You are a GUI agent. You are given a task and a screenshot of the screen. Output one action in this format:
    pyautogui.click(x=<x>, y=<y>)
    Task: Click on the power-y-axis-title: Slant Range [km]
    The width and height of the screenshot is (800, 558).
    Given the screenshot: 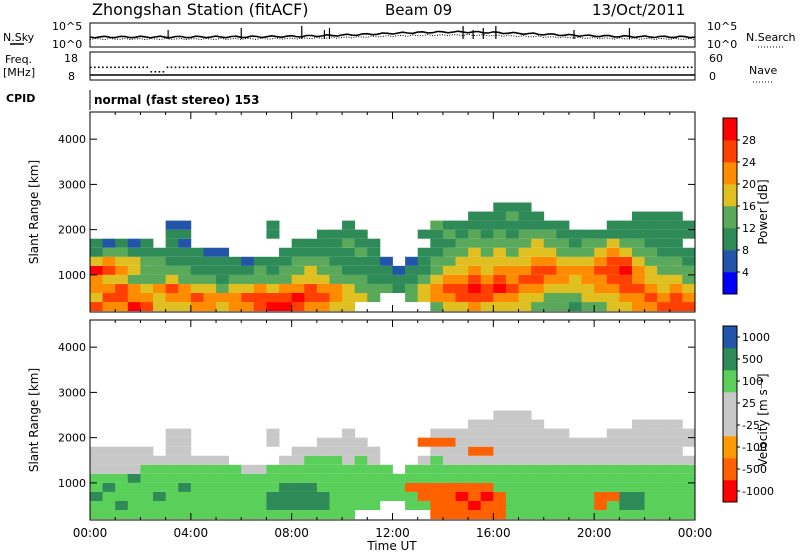 What is the action you would take?
    pyautogui.click(x=34, y=212)
    